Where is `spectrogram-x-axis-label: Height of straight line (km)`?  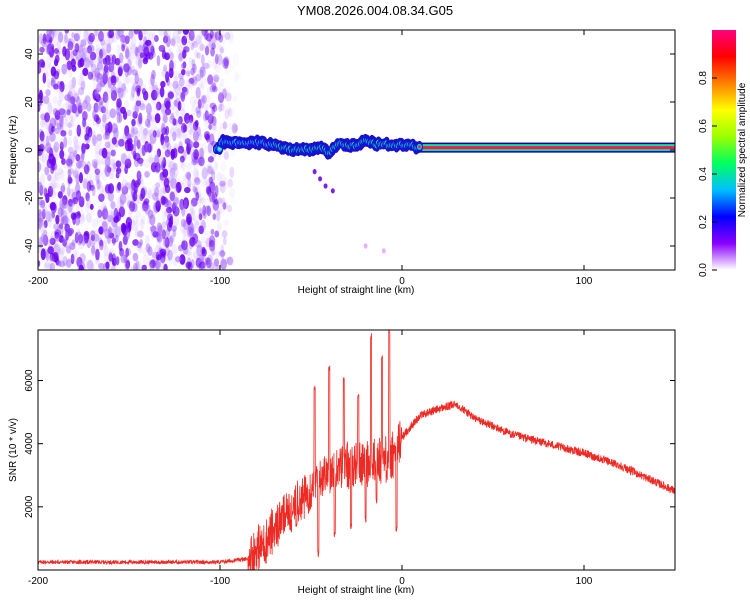 spectrogram-x-axis-label: Height of straight line (km) is located at coordinates (356, 290).